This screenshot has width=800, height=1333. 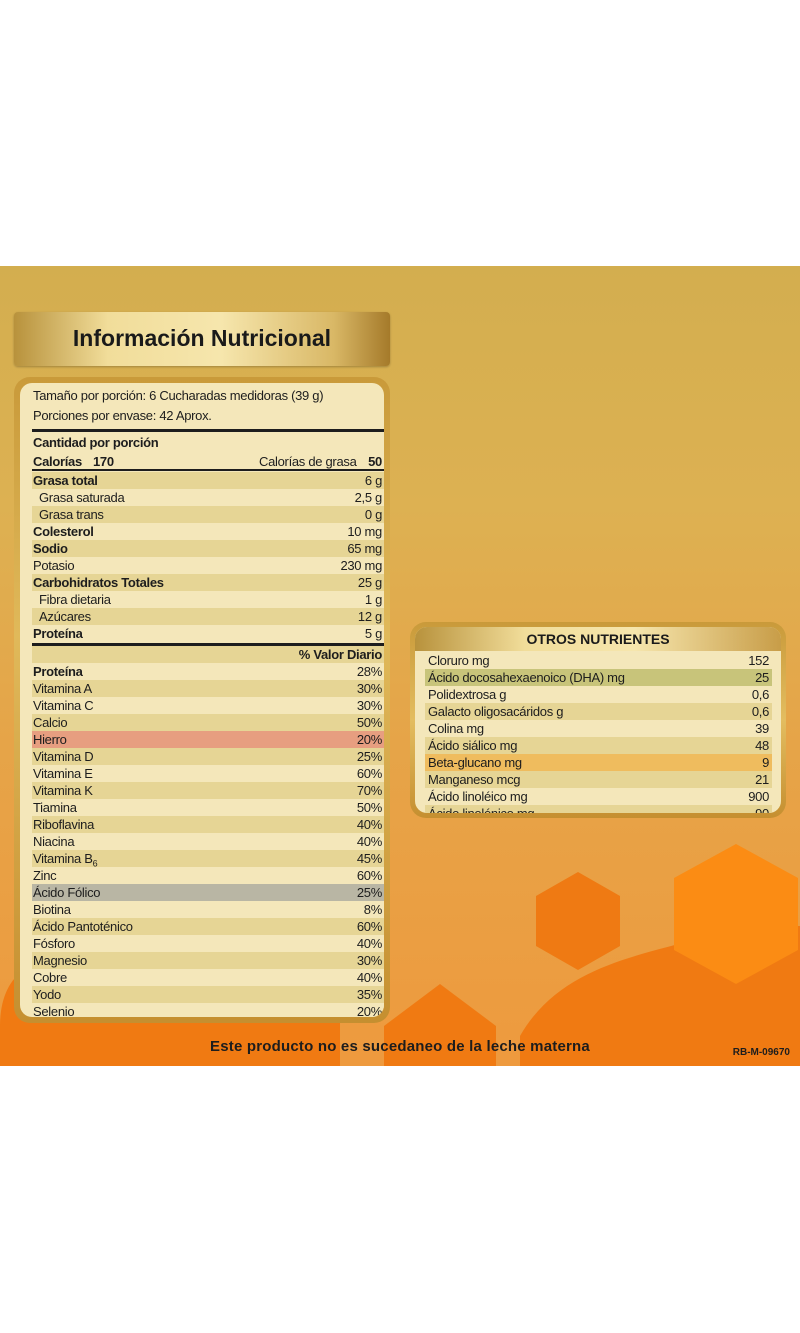 I want to click on nutrient-label: Carbohidratos Totales, so click(x=98, y=582).